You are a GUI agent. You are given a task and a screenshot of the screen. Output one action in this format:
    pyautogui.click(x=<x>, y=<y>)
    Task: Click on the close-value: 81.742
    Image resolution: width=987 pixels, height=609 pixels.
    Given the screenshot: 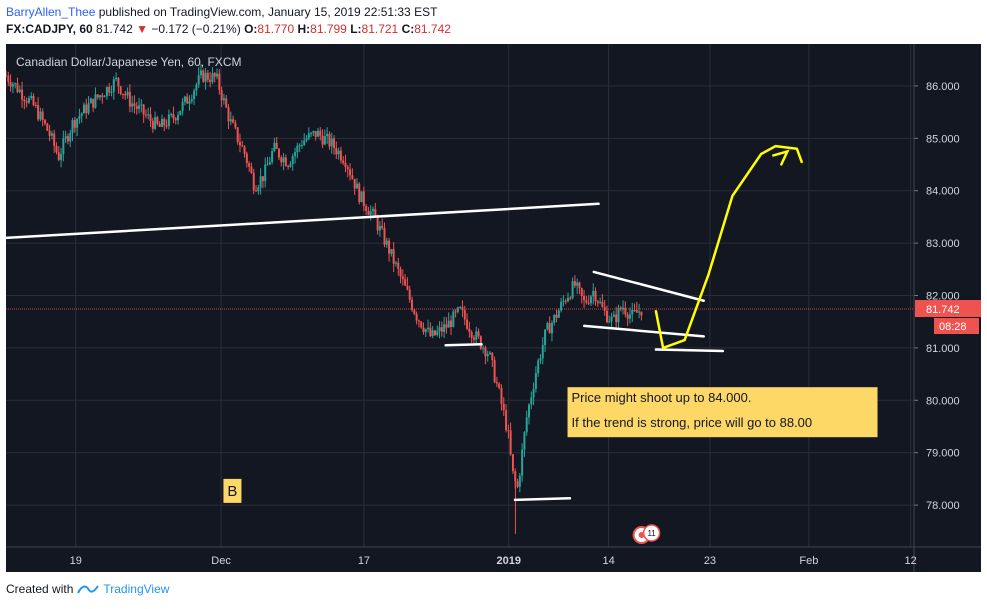 What is the action you would take?
    pyautogui.click(x=432, y=29)
    